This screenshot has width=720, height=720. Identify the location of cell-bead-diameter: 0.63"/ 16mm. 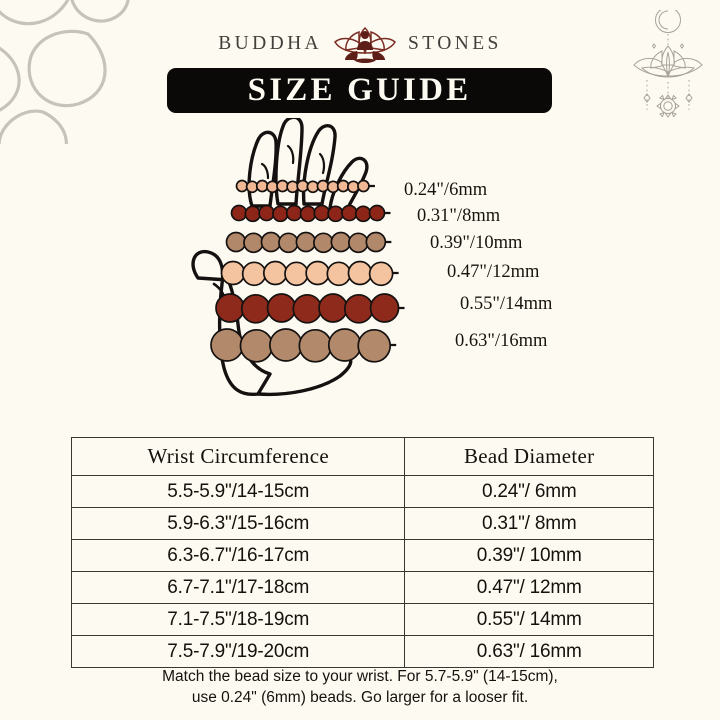
(529, 651).